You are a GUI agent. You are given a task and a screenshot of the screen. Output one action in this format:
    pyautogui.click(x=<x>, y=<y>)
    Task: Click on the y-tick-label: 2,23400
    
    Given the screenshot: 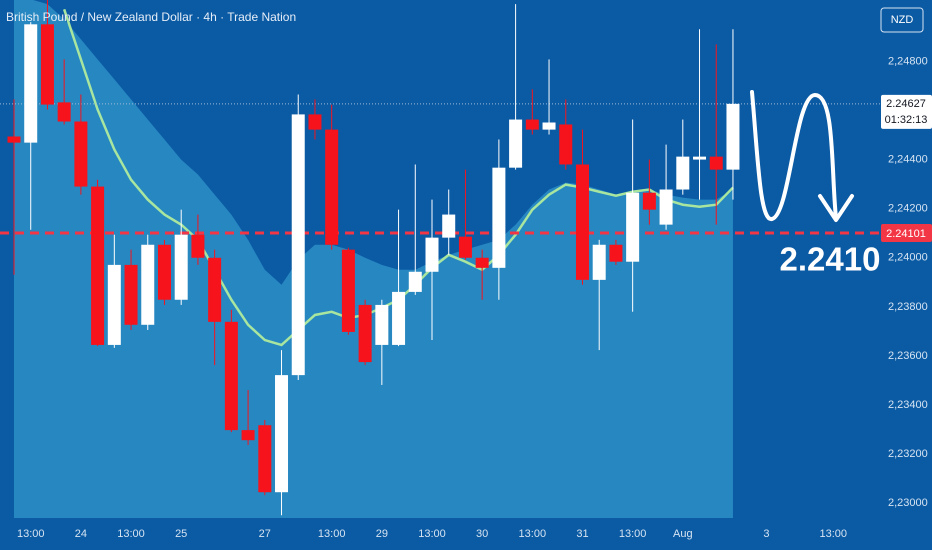 What is the action you would take?
    pyautogui.click(x=908, y=405)
    